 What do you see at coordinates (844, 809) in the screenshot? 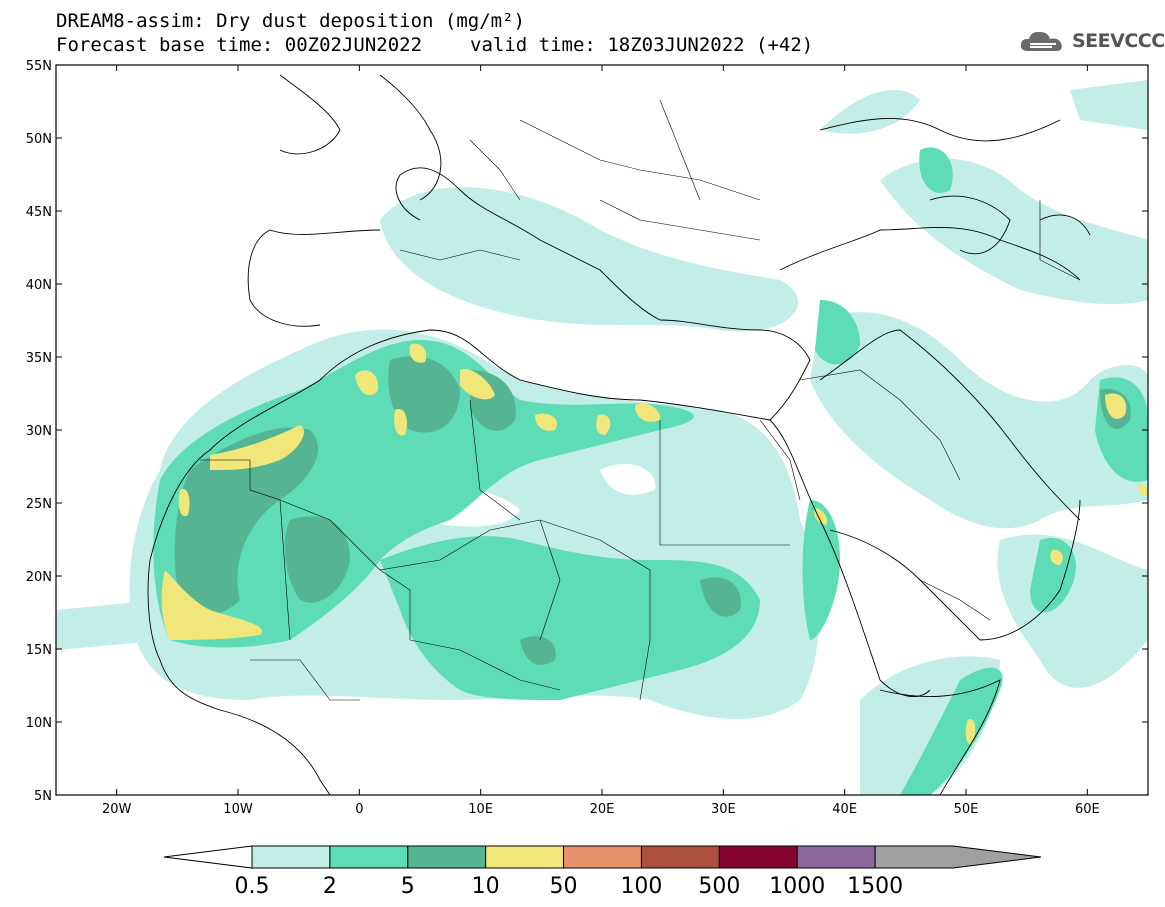
I see `lon-tick-label: 40E` at bounding box center [844, 809].